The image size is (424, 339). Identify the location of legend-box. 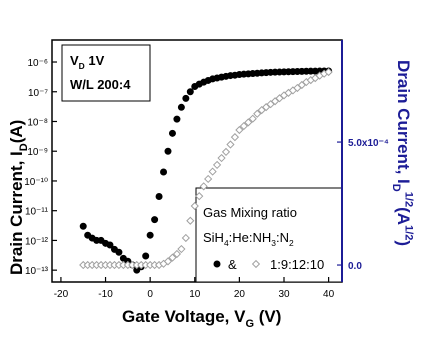
(269, 235).